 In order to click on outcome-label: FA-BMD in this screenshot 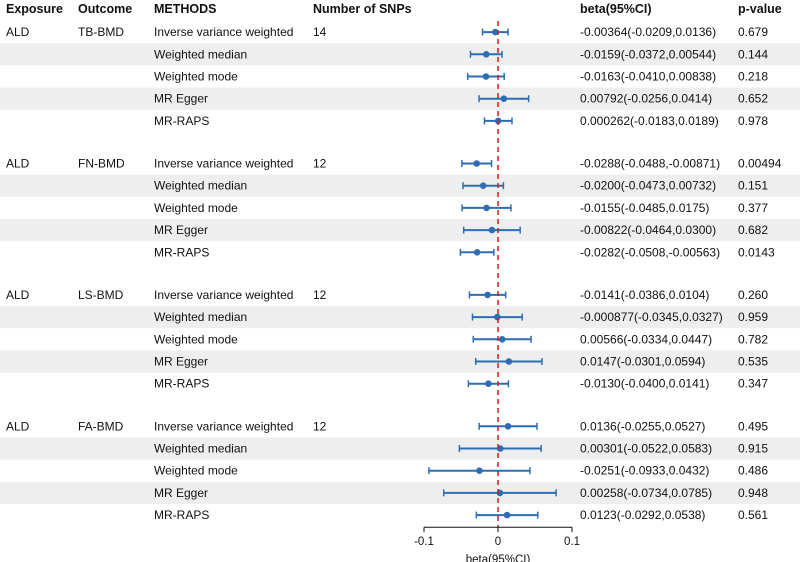, I will do `click(101, 426)`.